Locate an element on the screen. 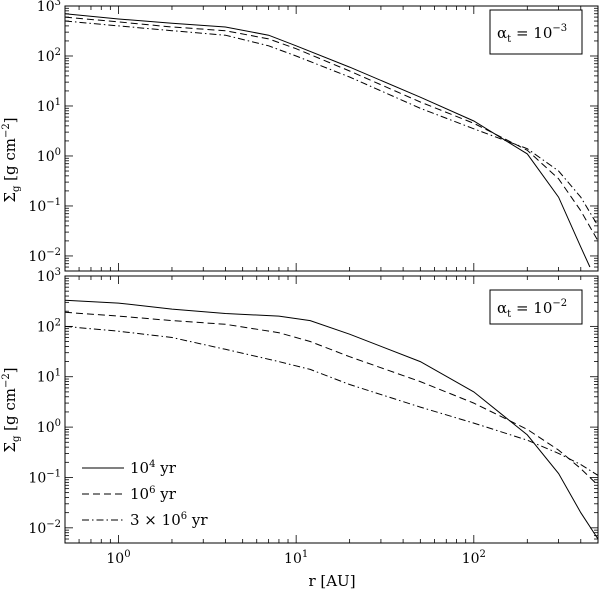 This screenshot has width=600, height=595. legend-label: 104 yr is located at coordinates (153, 468).